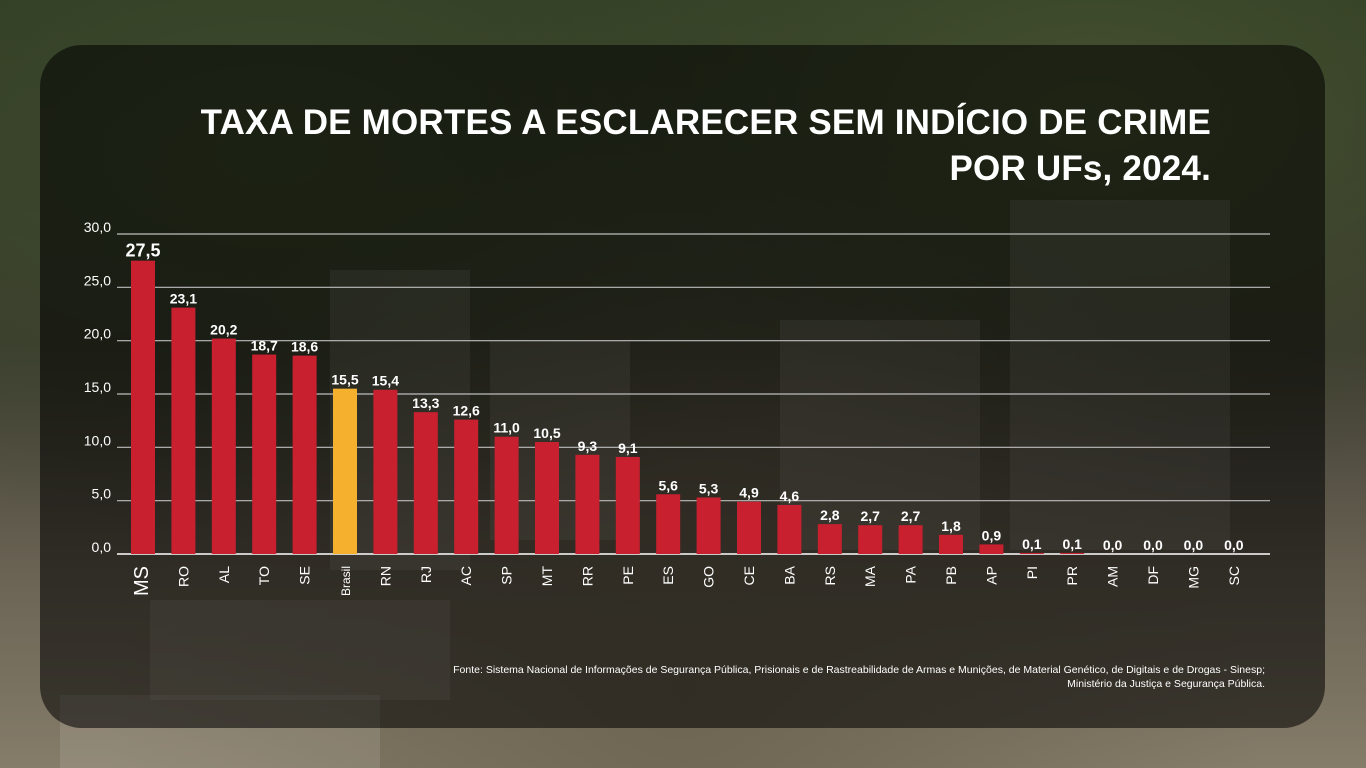 This screenshot has height=768, width=1366. What do you see at coordinates (305, 575) in the screenshot?
I see `category-label: SE` at bounding box center [305, 575].